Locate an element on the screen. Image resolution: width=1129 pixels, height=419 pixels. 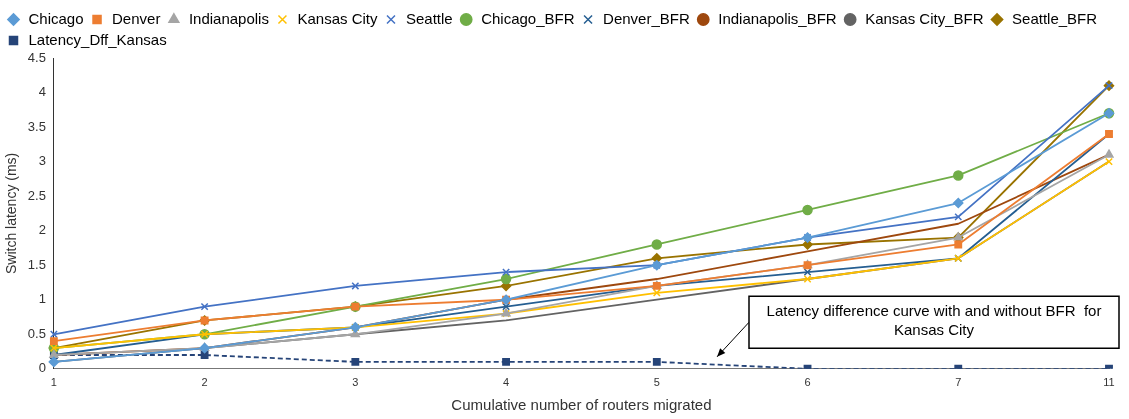
x-tick-label: 3 is located at coordinates (355, 382).